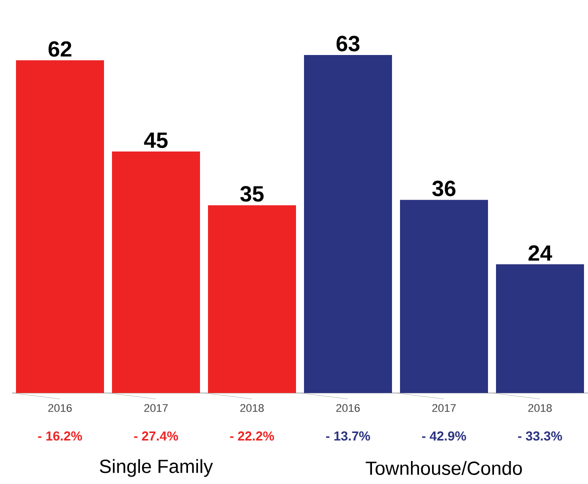 The height and width of the screenshot is (484, 588). What do you see at coordinates (60, 49) in the screenshot?
I see `data-label: 62` at bounding box center [60, 49].